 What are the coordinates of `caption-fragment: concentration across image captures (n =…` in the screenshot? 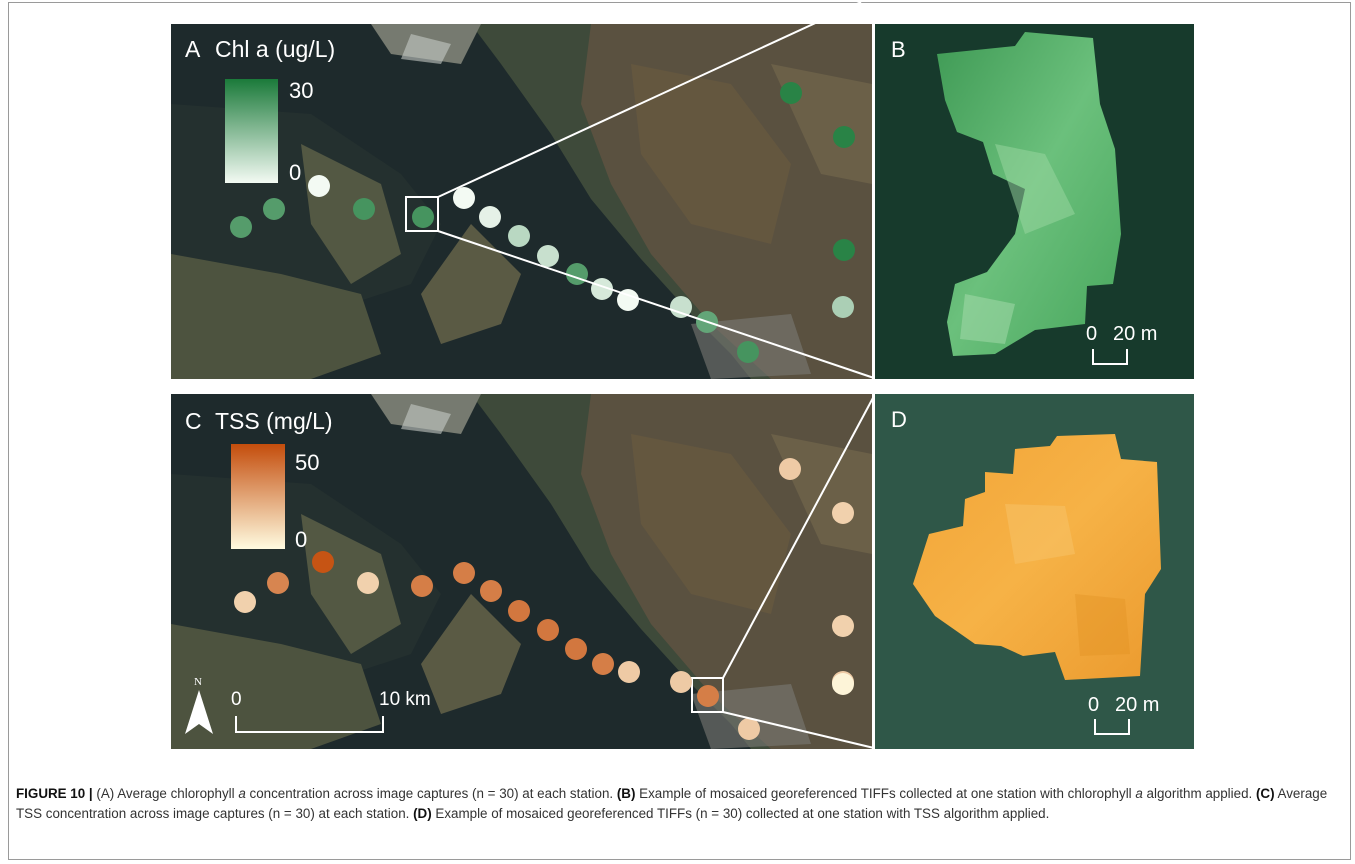 It's located at (431, 793).